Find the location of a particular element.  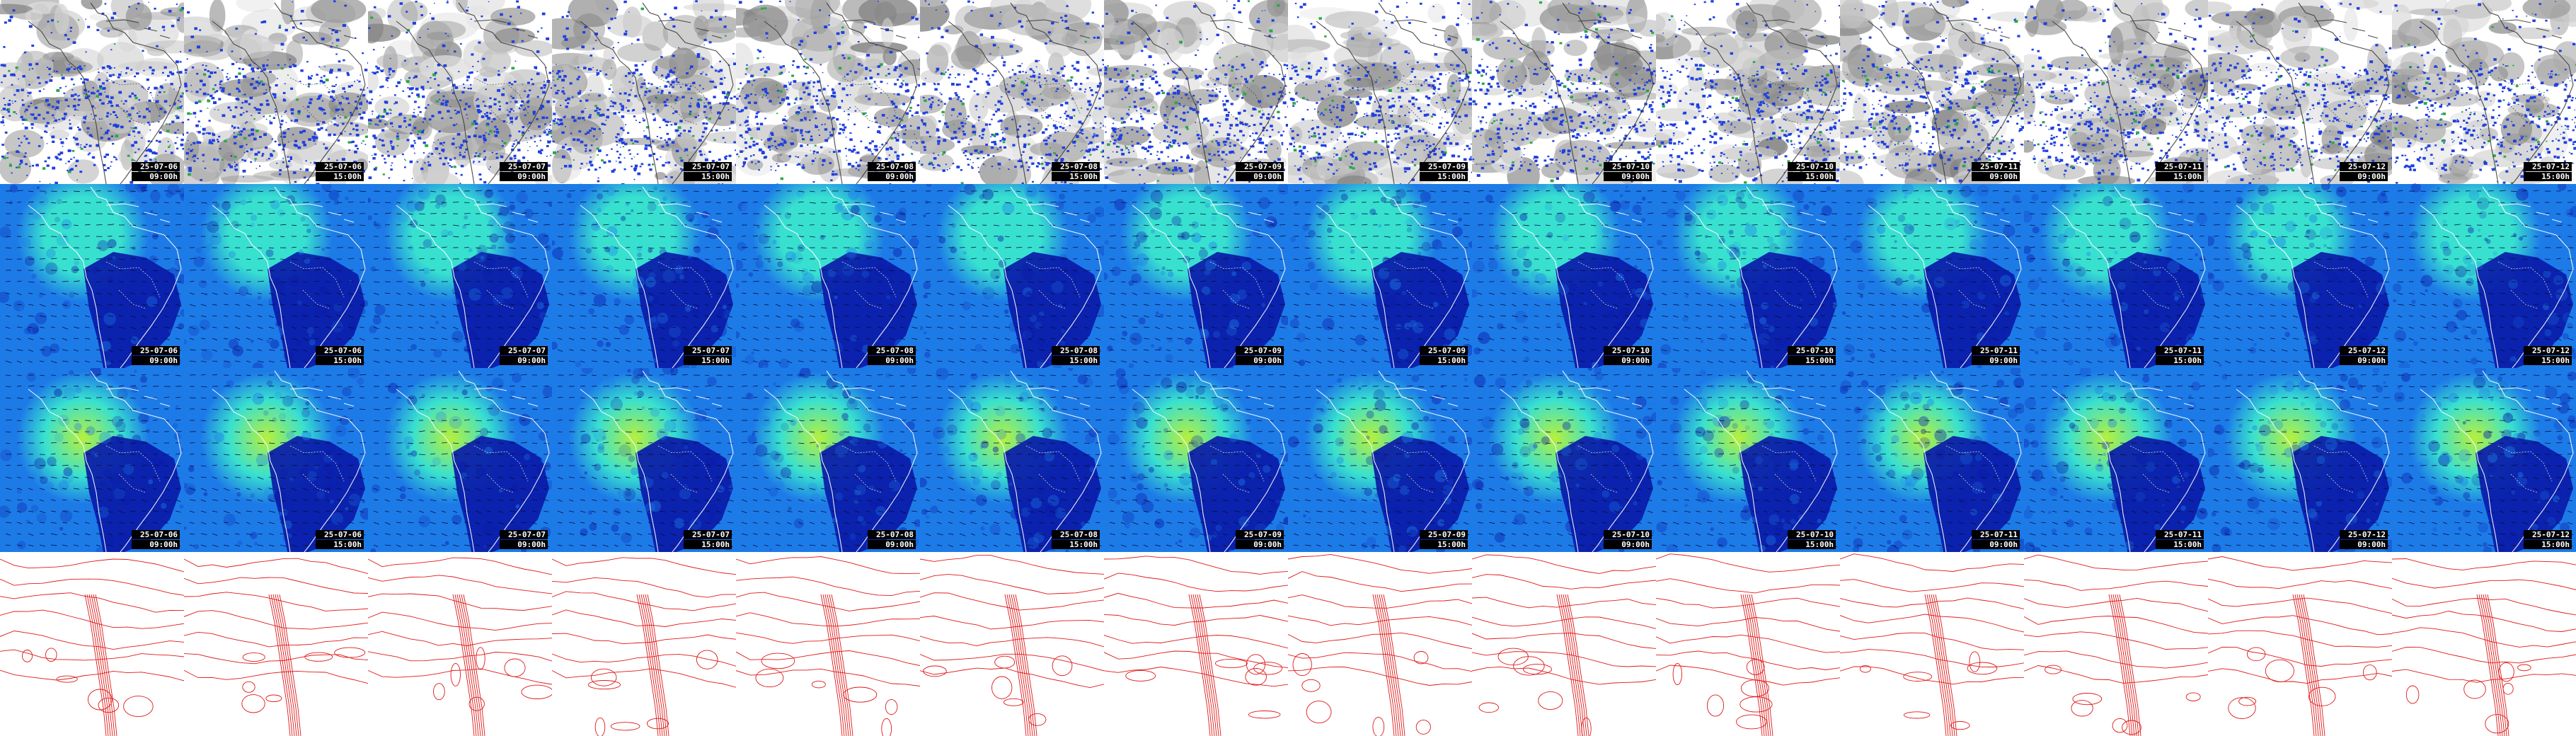

precipitation-row-panel-11: 25-07-11 09:00h is located at coordinates (1932, 92).